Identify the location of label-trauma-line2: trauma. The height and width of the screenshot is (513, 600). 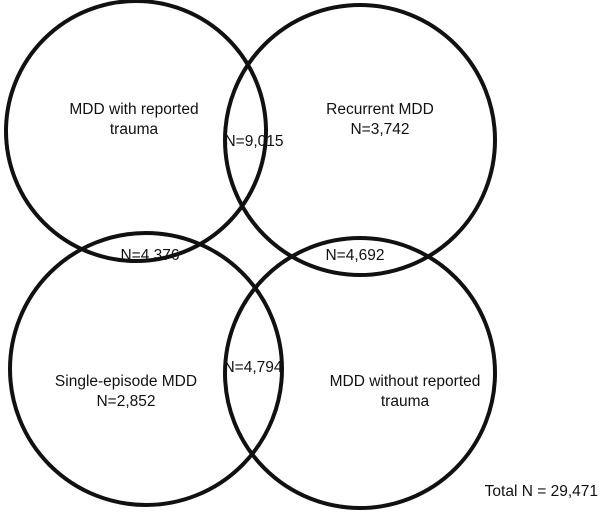
(134, 129).